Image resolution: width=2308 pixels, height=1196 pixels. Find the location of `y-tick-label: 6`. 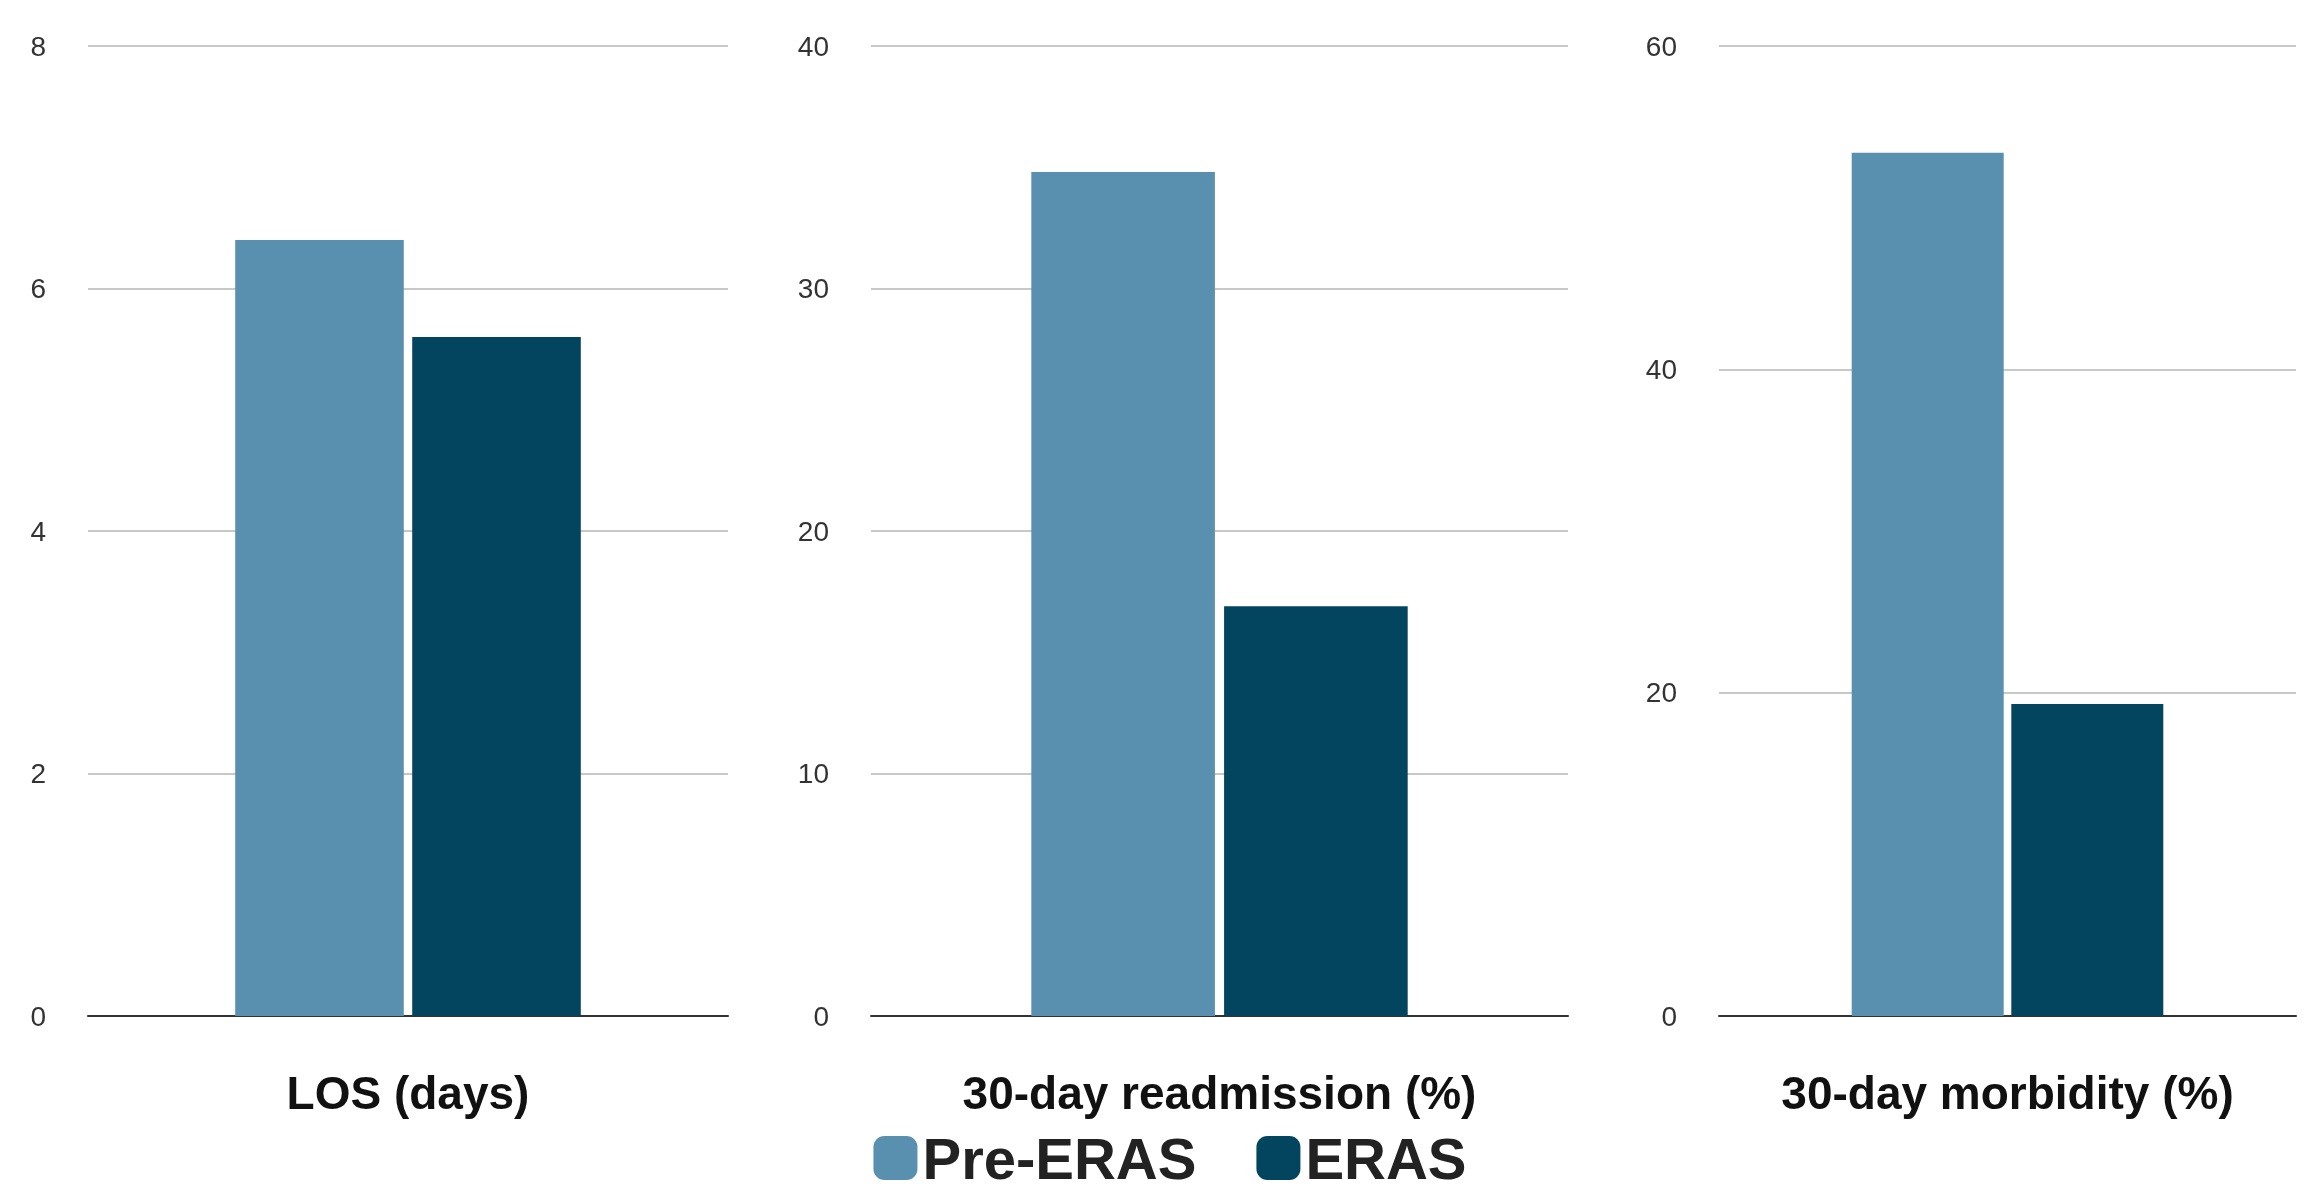

y-tick-label: 6 is located at coordinates (38, 288).